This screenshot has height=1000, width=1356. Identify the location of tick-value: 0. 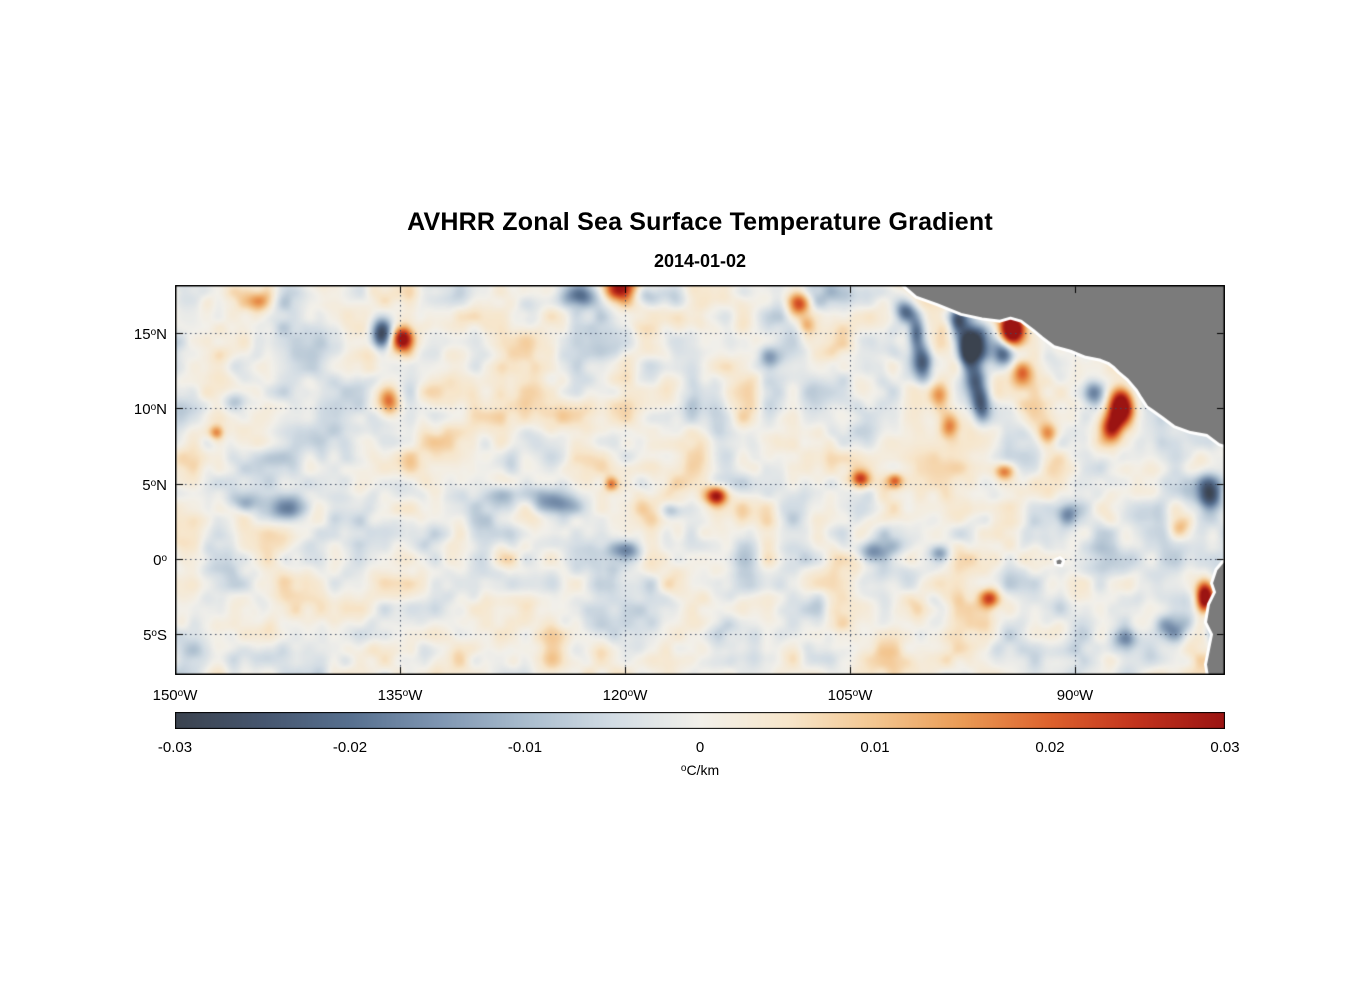
(157, 561).